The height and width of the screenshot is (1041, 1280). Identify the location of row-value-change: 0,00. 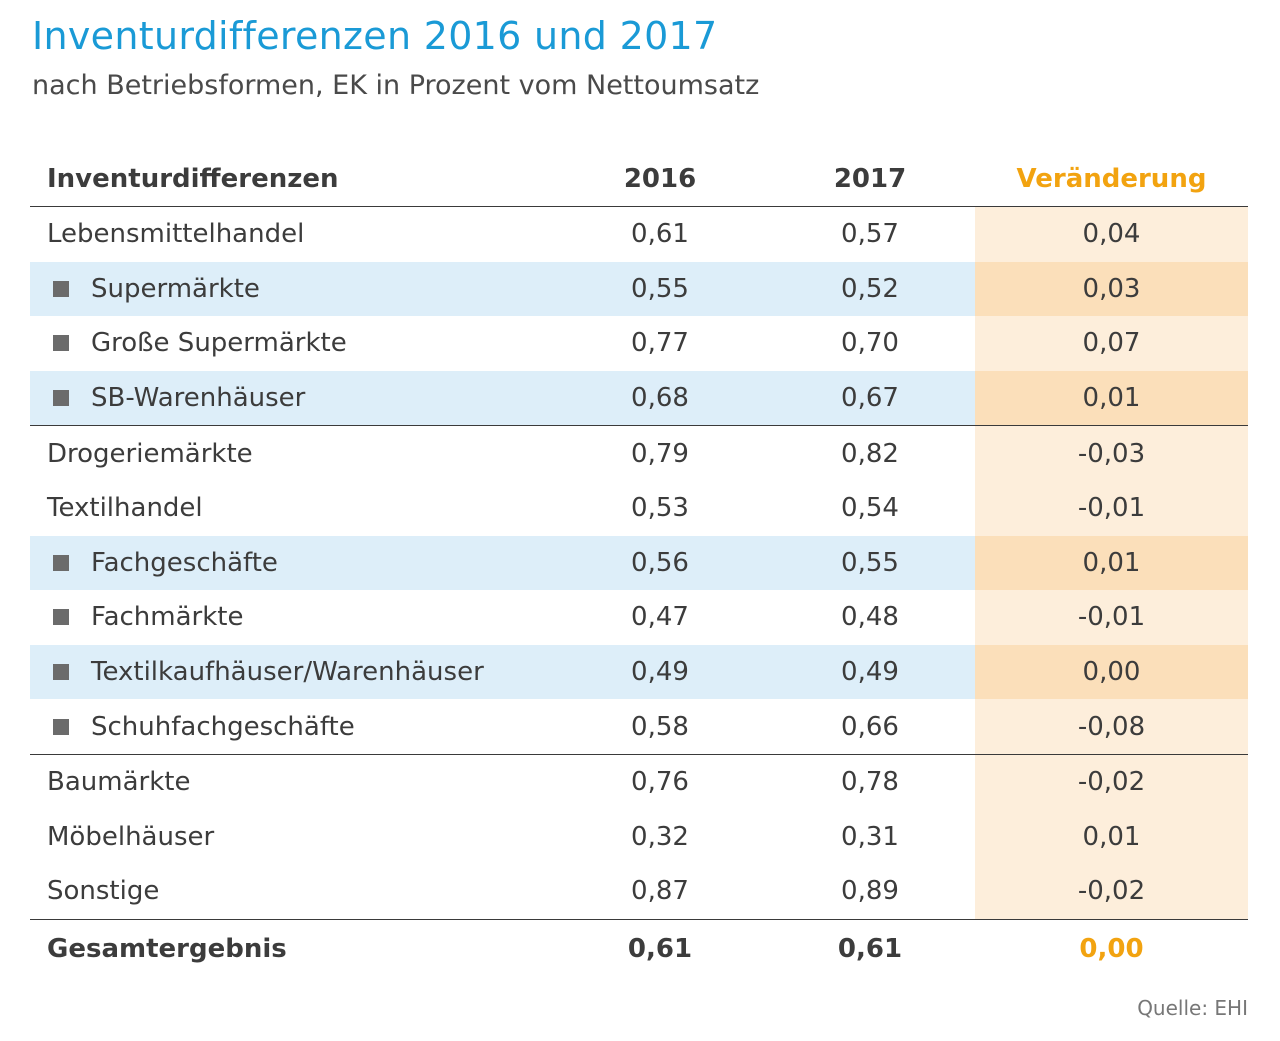
(1111, 672).